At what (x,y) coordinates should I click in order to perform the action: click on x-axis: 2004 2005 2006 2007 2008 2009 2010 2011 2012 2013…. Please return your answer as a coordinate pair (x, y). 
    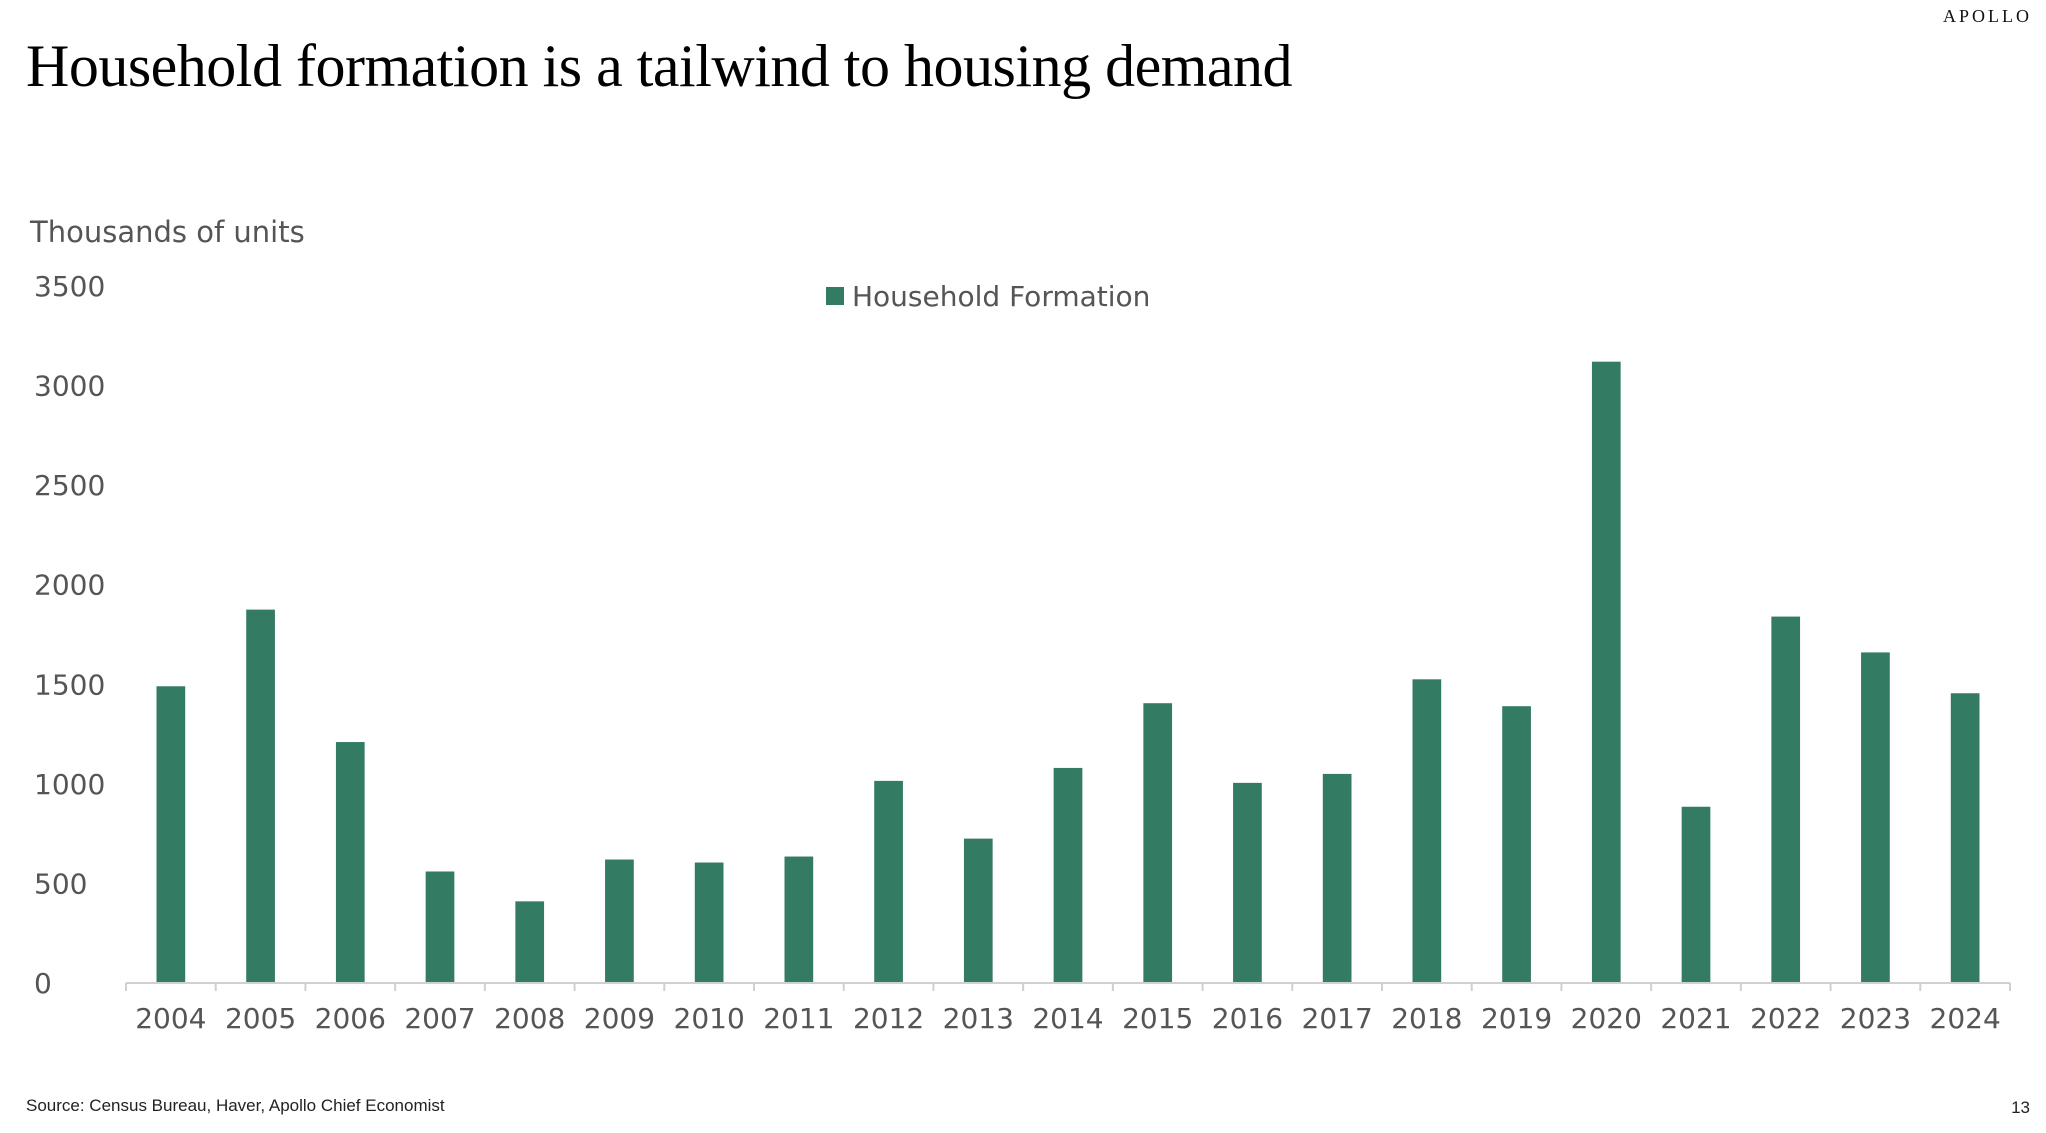
    Looking at the image, I should click on (1068, 1008).